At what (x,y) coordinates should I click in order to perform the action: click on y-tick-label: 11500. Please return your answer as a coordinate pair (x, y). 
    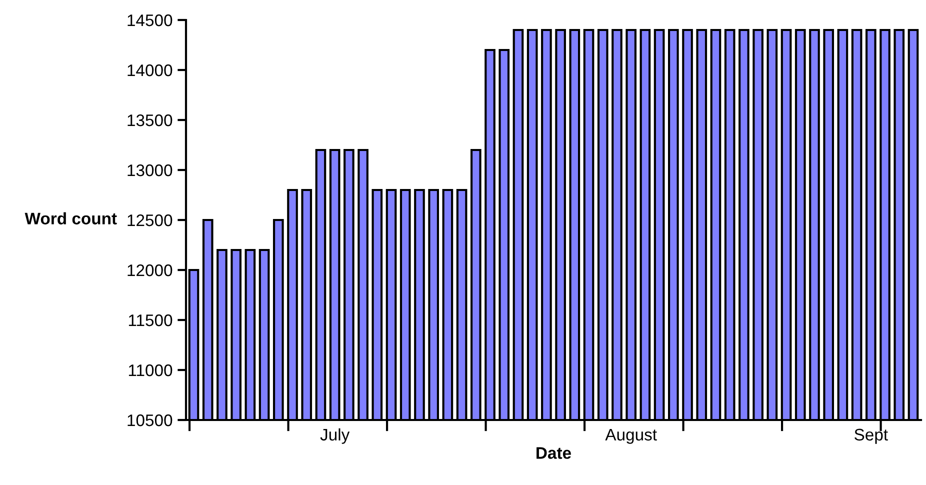
    Looking at the image, I should click on (150, 320).